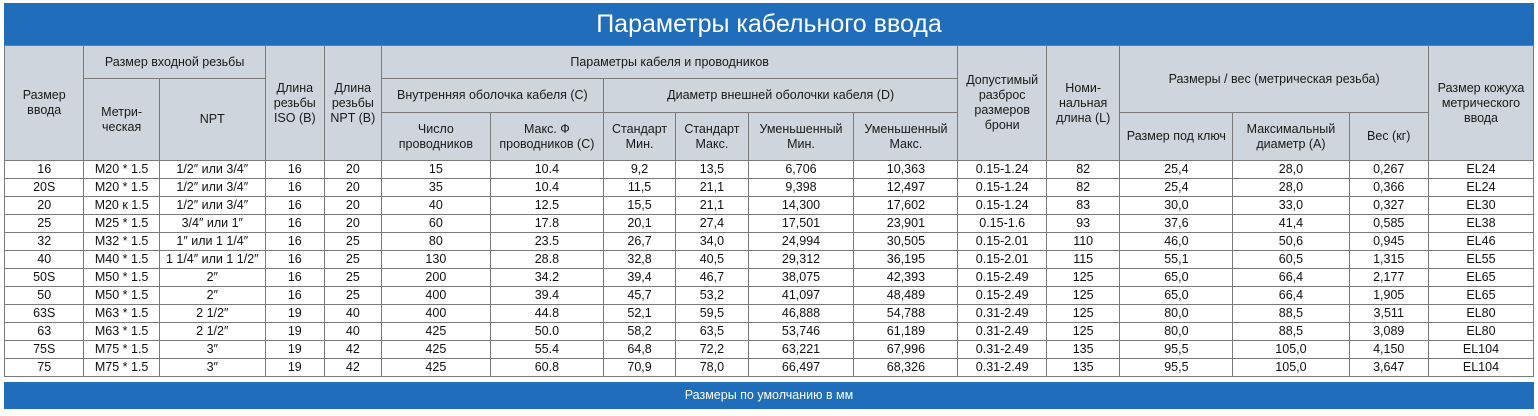  What do you see at coordinates (1388, 331) in the screenshot?
I see `table-cell: 3,089` at bounding box center [1388, 331].